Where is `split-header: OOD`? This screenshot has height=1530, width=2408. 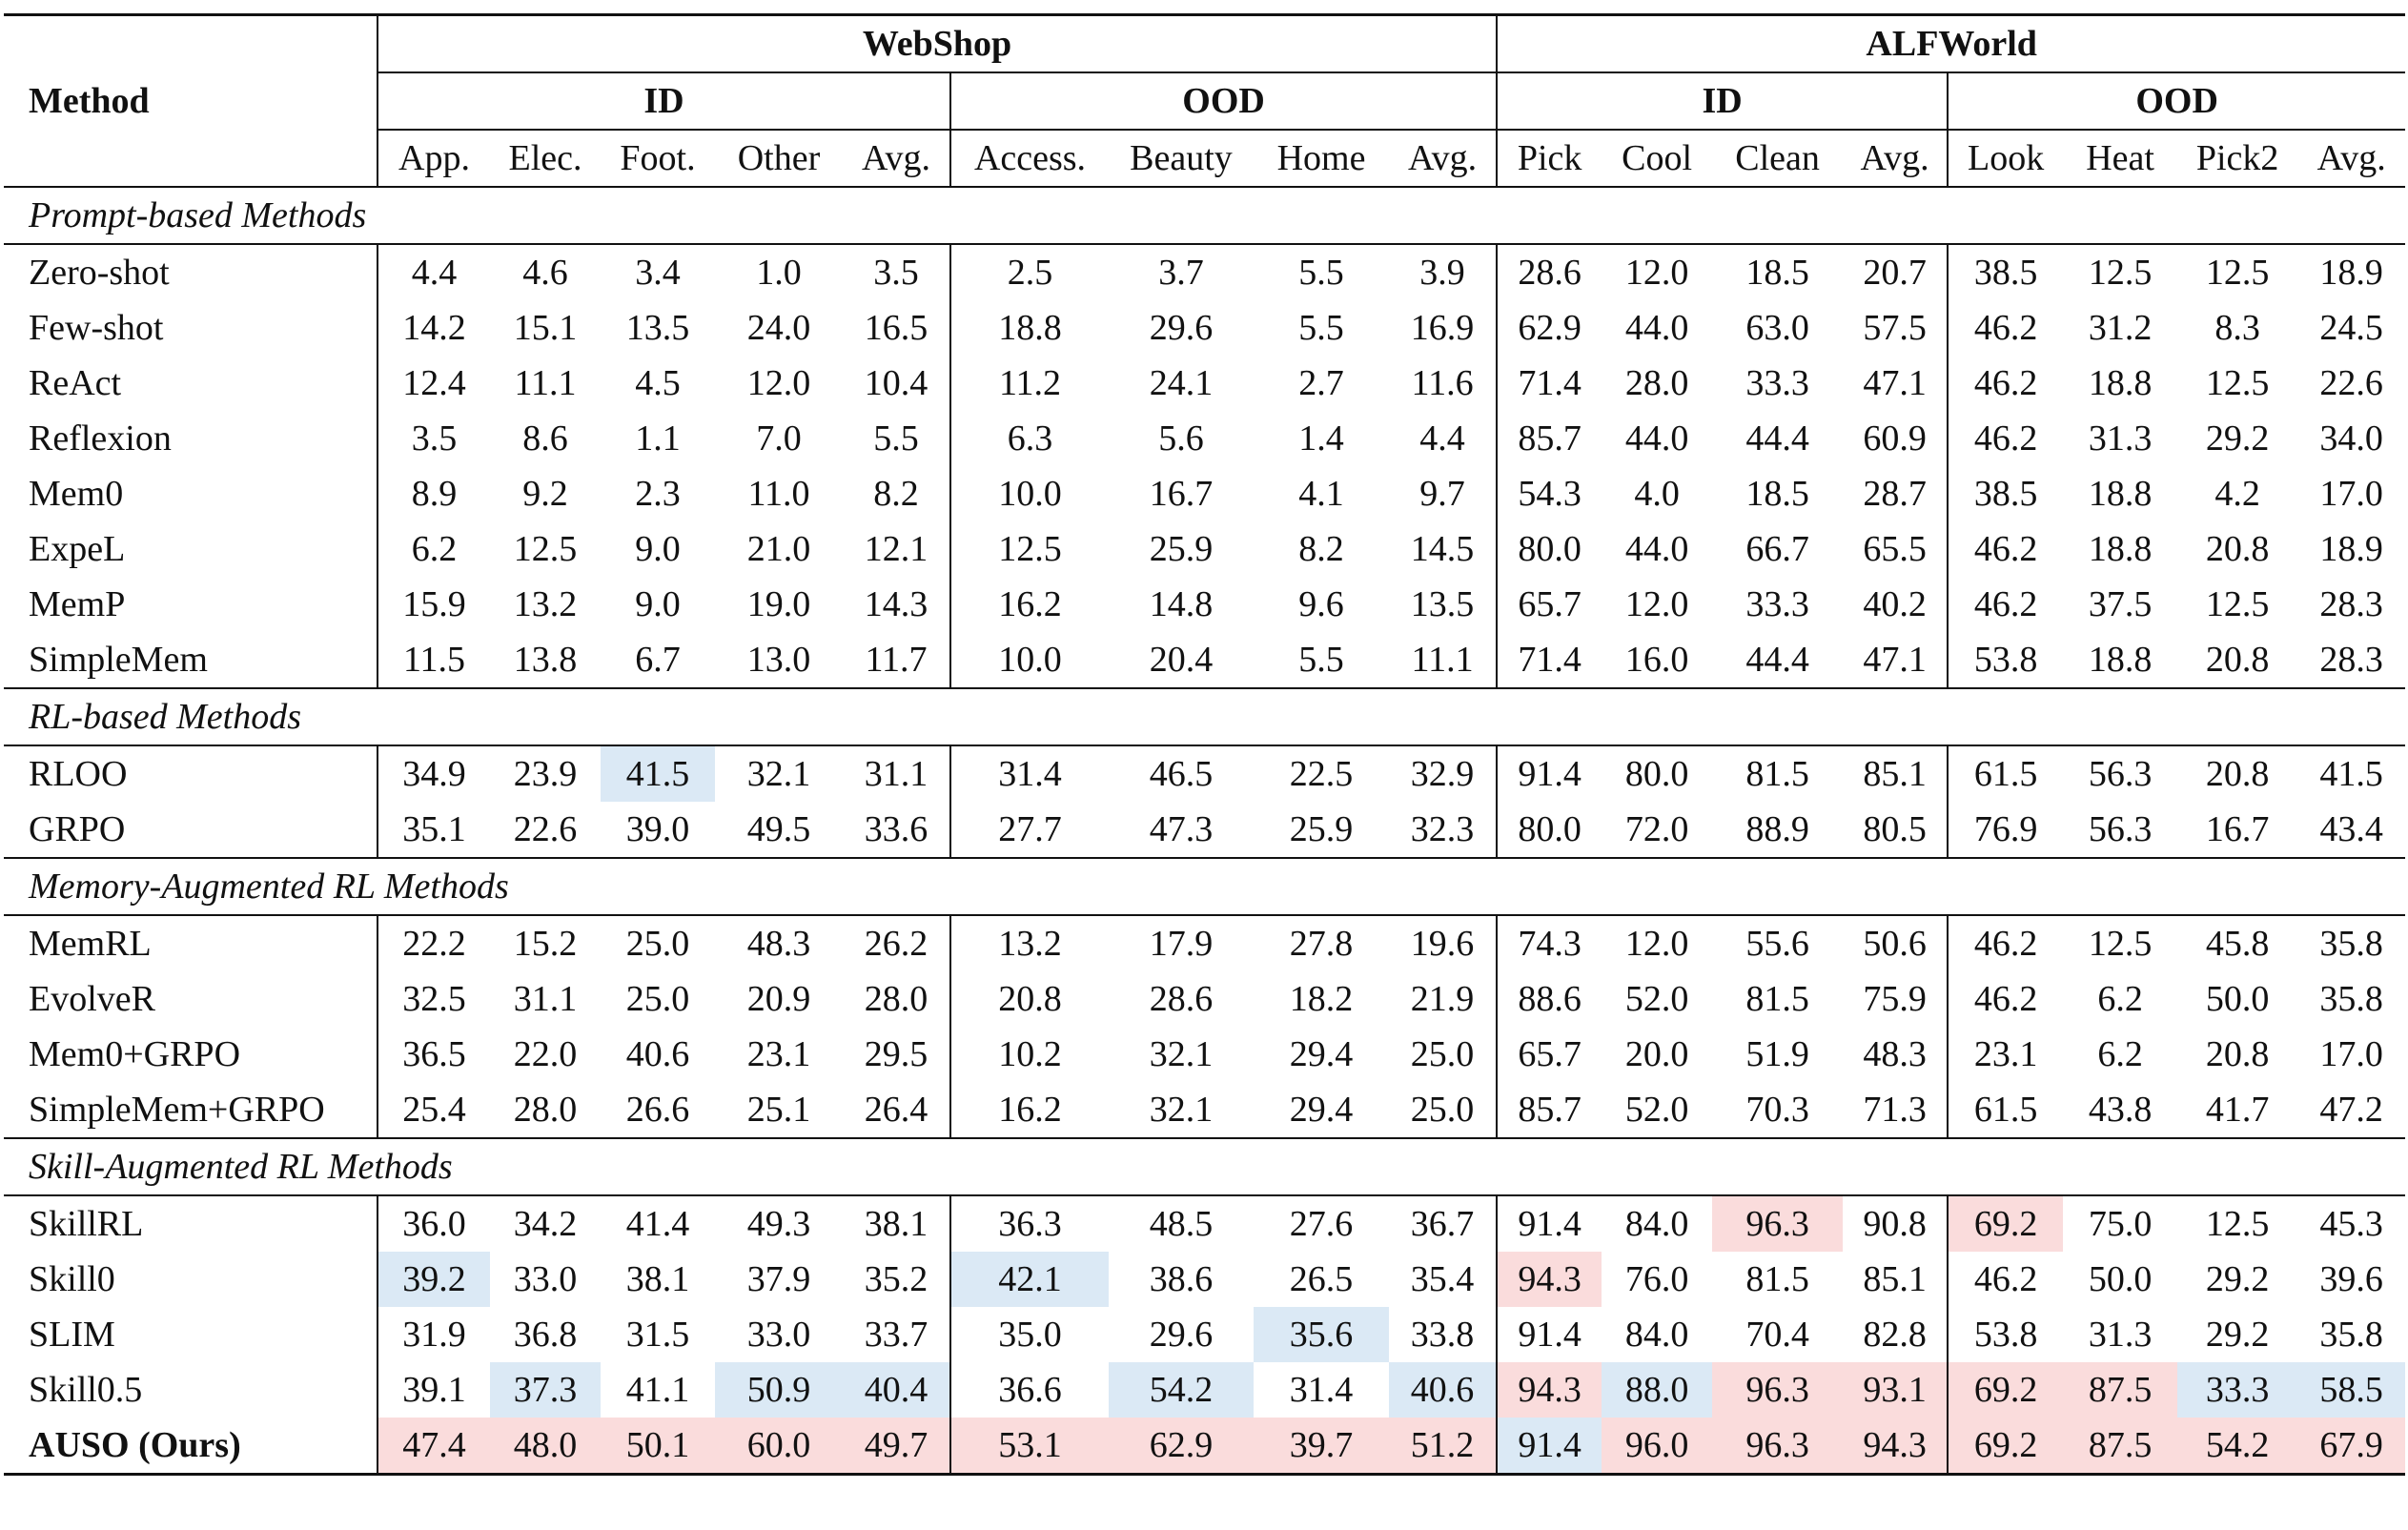
split-header: OOD is located at coordinates (1223, 102).